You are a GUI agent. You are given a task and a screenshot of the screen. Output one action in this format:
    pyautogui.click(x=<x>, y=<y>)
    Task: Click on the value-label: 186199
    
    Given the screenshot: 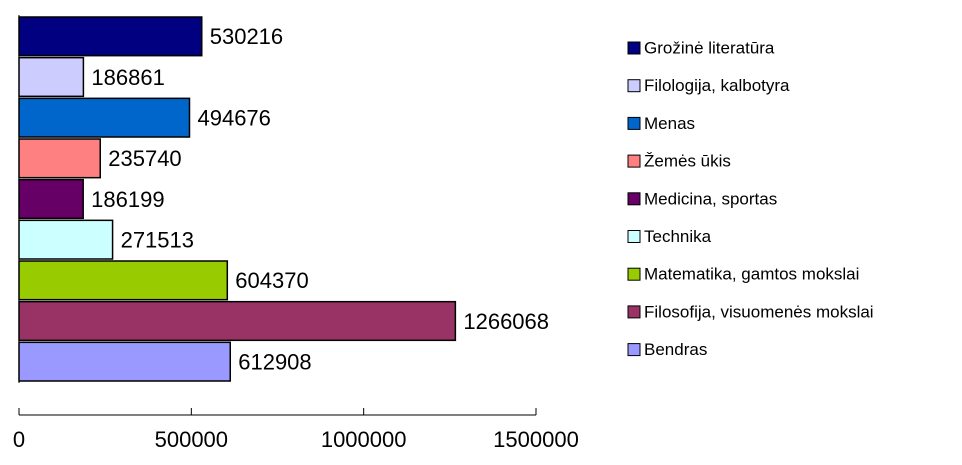 What is the action you would take?
    pyautogui.click(x=127, y=199)
    